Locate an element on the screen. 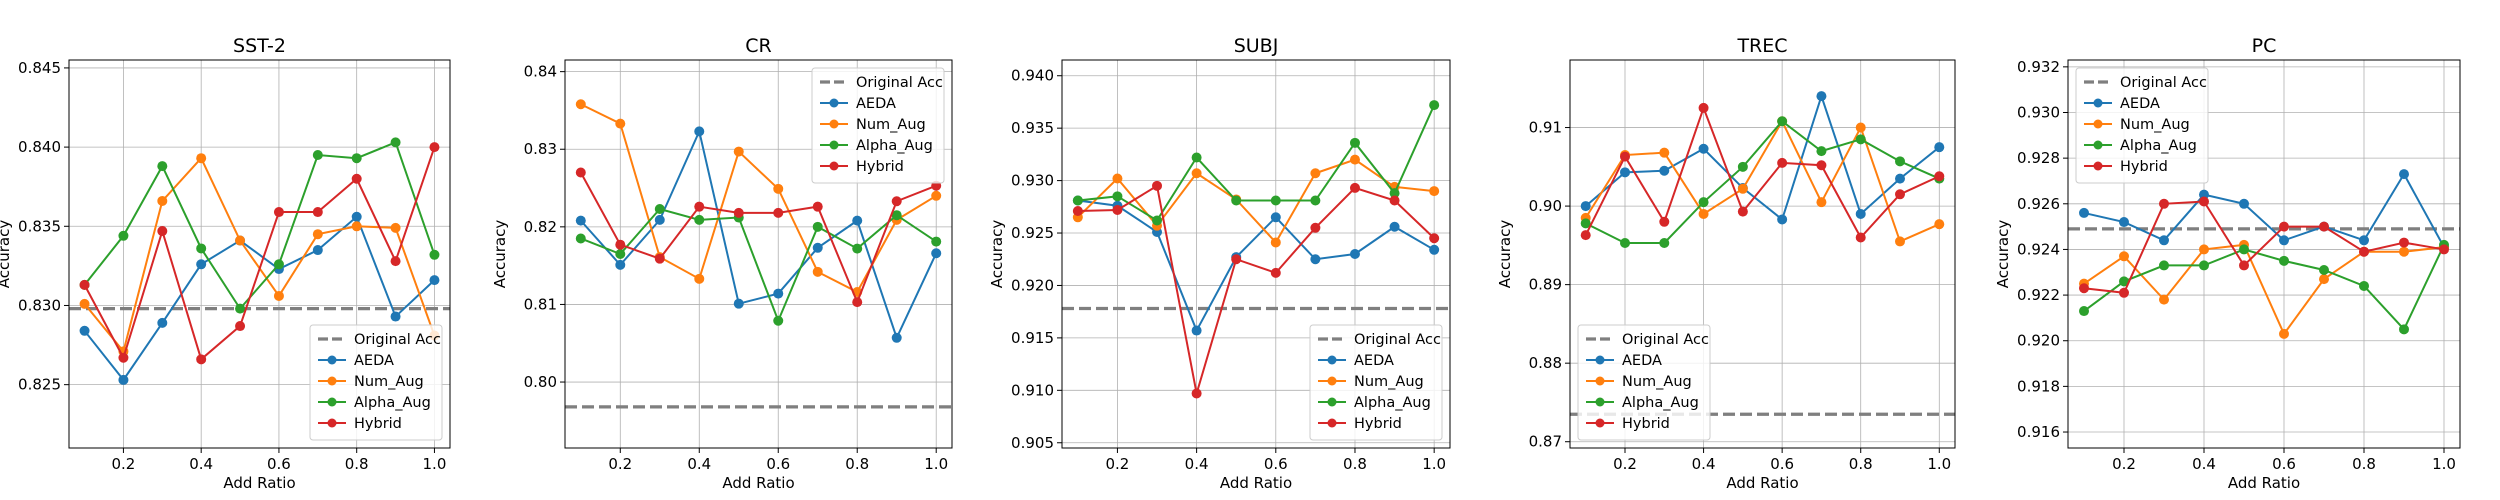  legend-label: Num_Aug is located at coordinates (1389, 382).